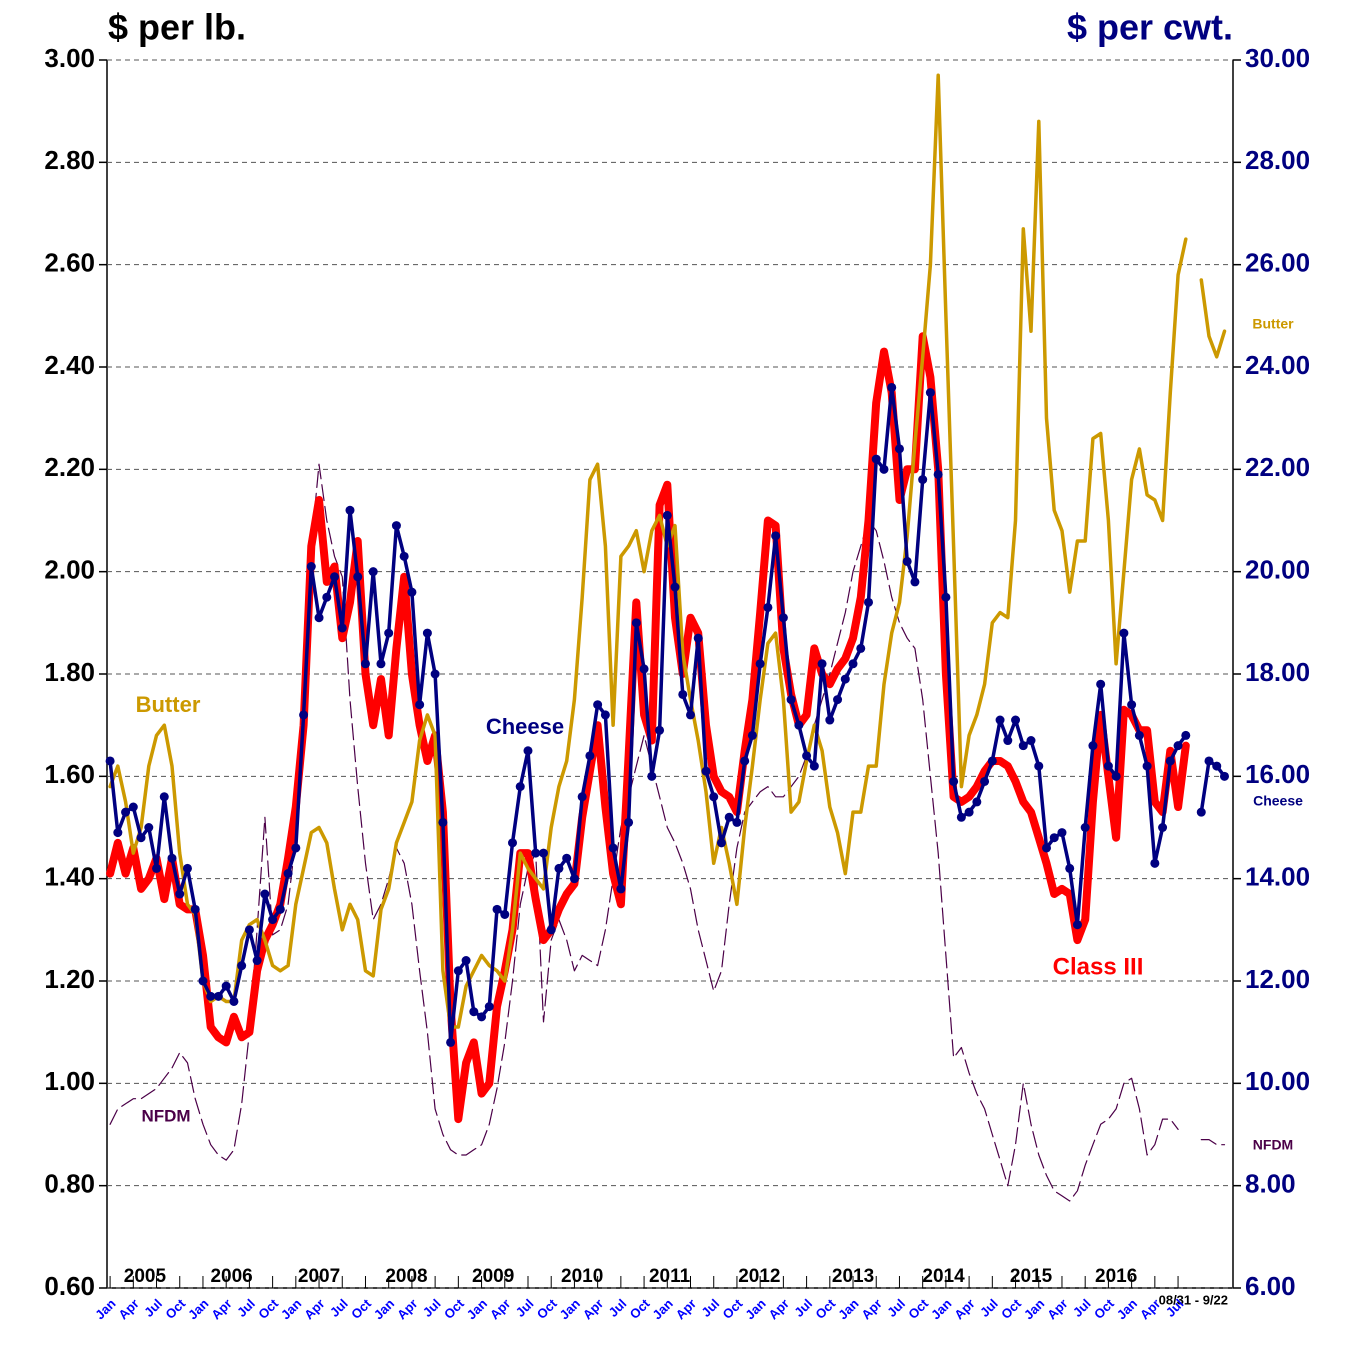 Image resolution: width=1371 pixels, height=1346 pixels. What do you see at coordinates (1273, 324) in the screenshot?
I see `series-label: Butter` at bounding box center [1273, 324].